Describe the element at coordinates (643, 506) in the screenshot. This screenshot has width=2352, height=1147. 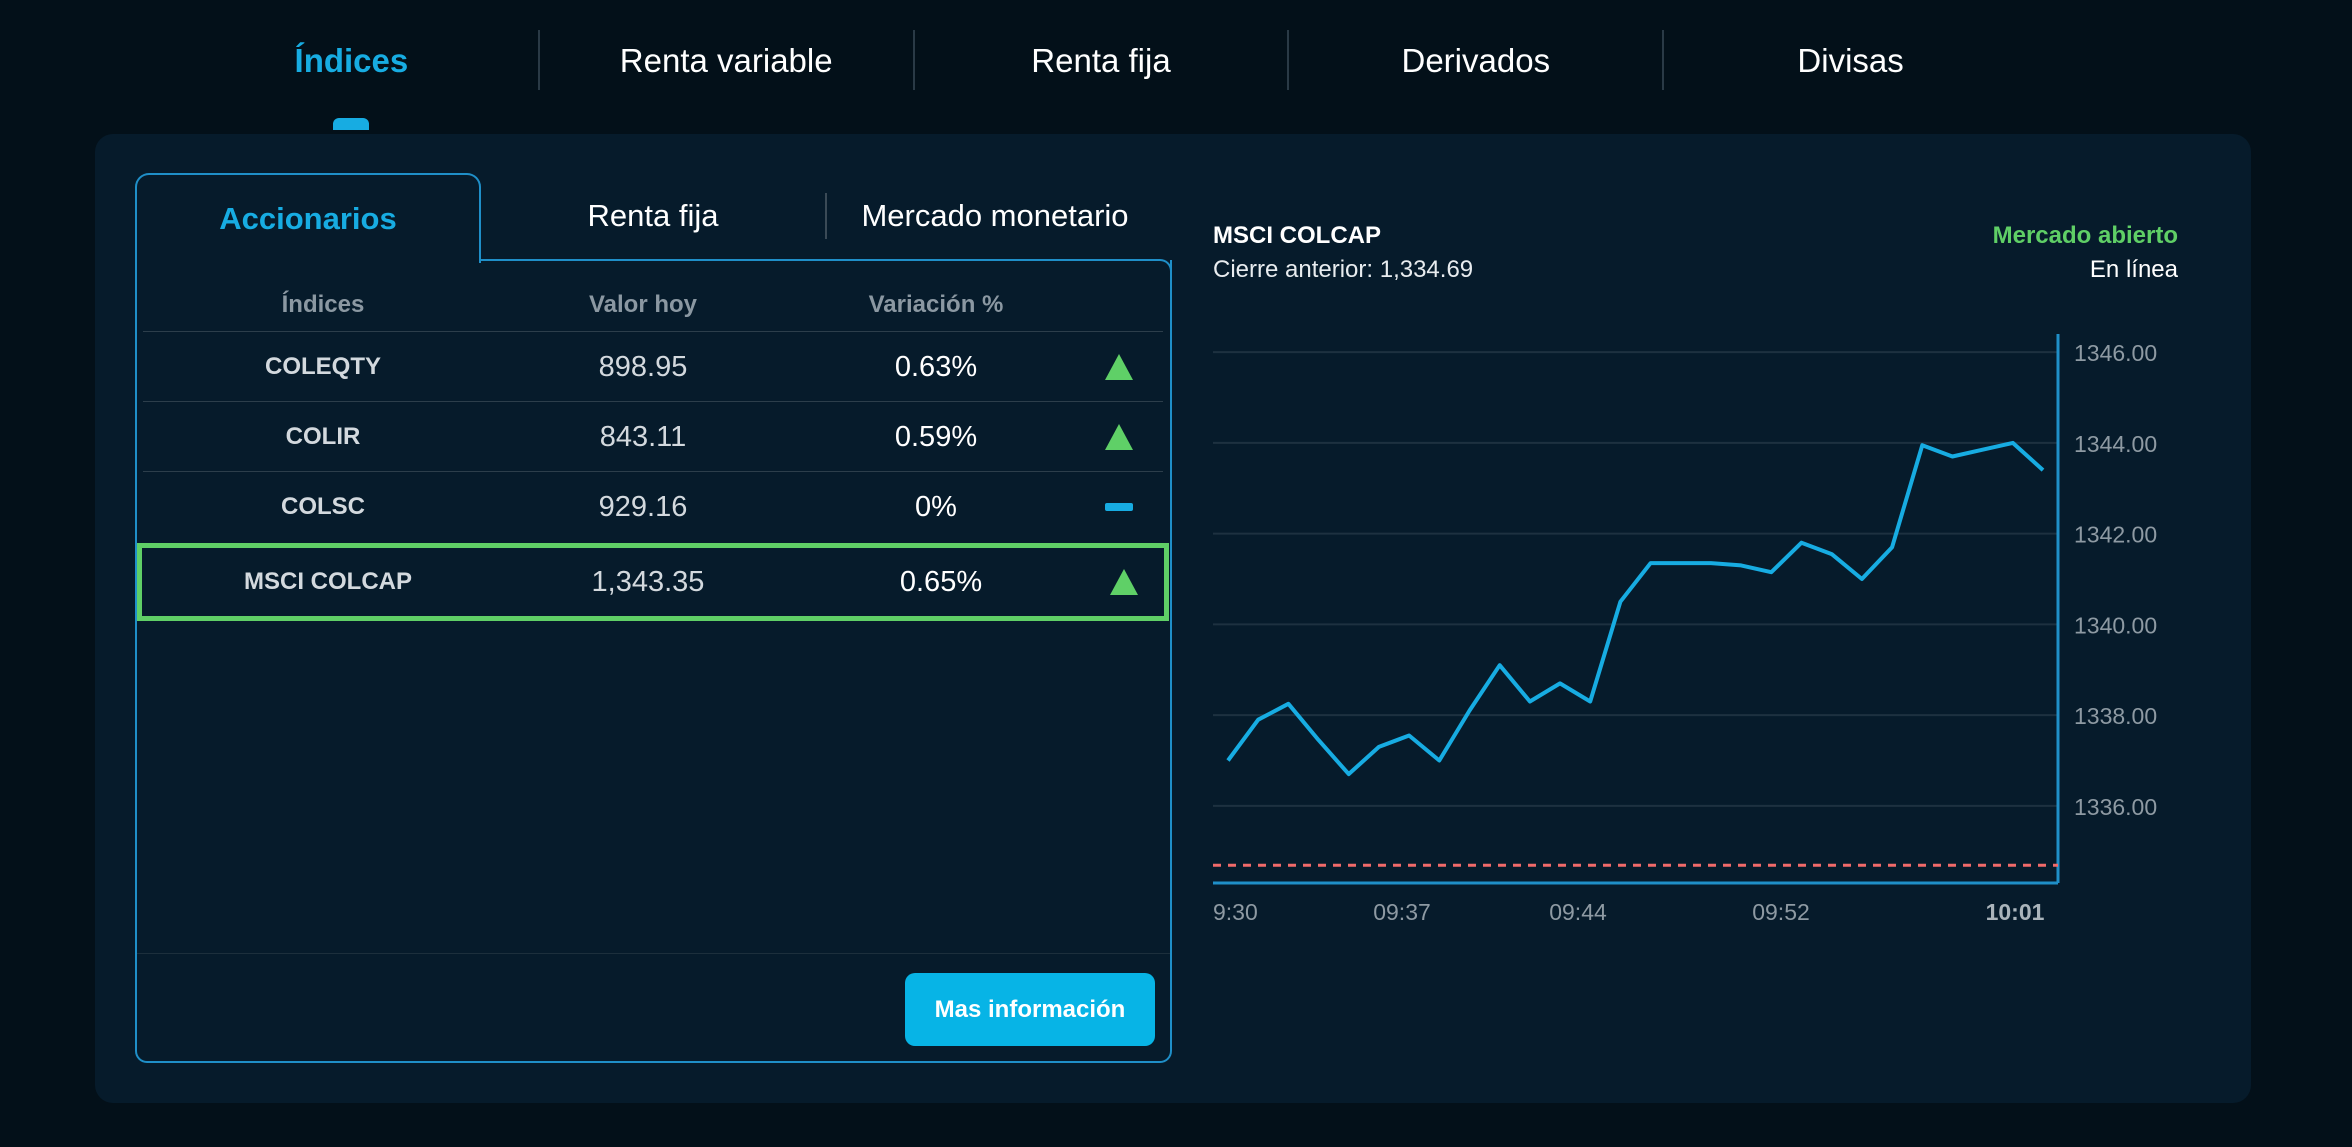
I see `row-value: 929.16` at that location.